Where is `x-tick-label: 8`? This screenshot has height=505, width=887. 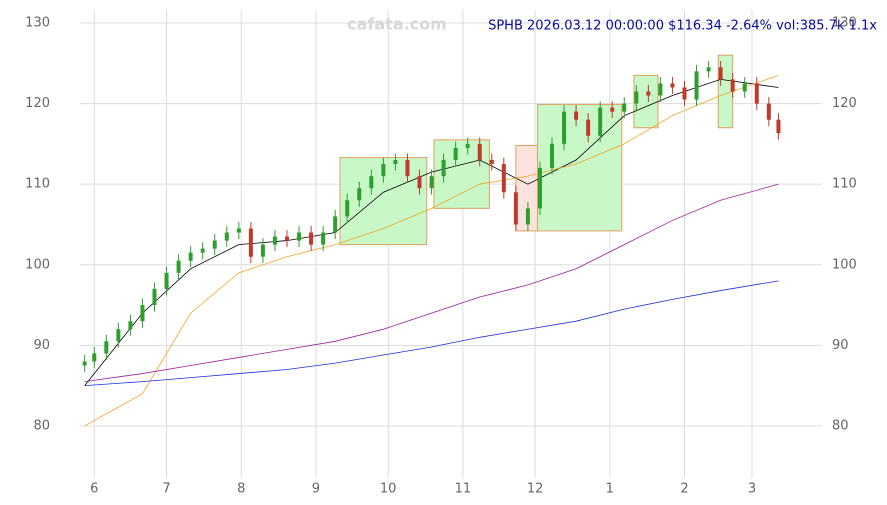 x-tick-label: 8 is located at coordinates (241, 489).